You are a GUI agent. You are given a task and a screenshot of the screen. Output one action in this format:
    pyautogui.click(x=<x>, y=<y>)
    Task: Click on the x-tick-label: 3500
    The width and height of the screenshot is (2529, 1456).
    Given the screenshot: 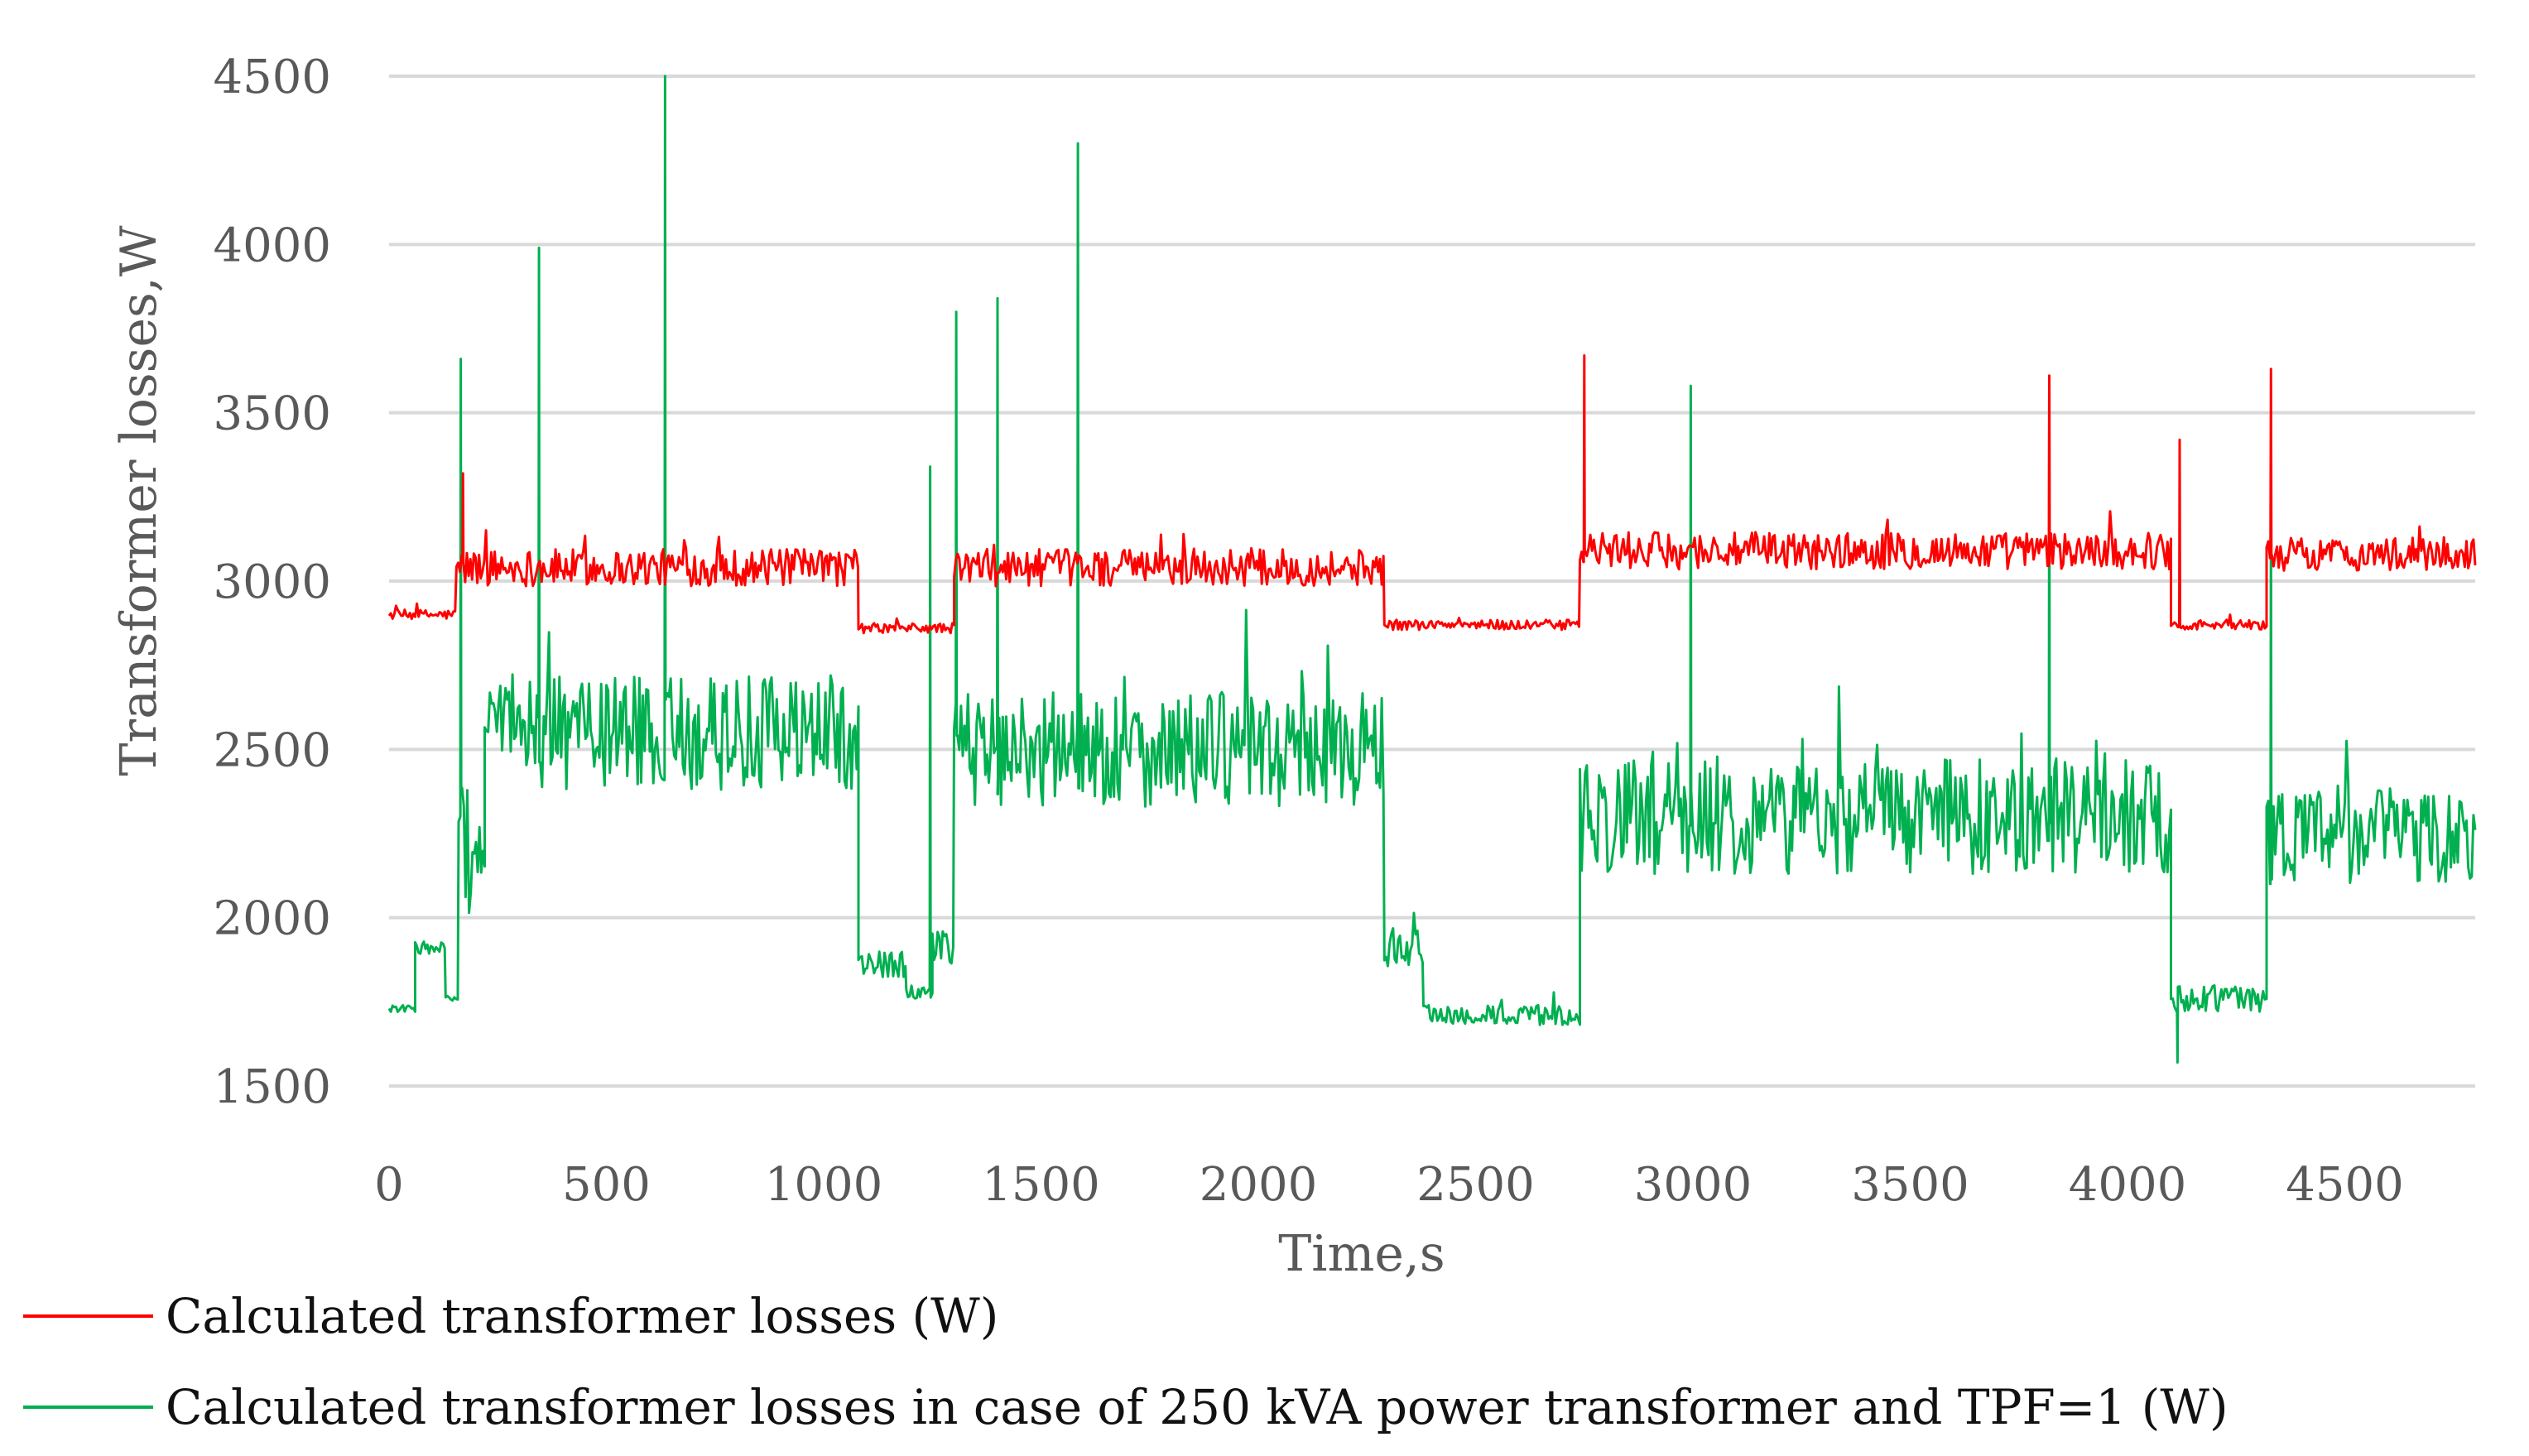 What is the action you would take?
    pyautogui.click(x=1910, y=1185)
    